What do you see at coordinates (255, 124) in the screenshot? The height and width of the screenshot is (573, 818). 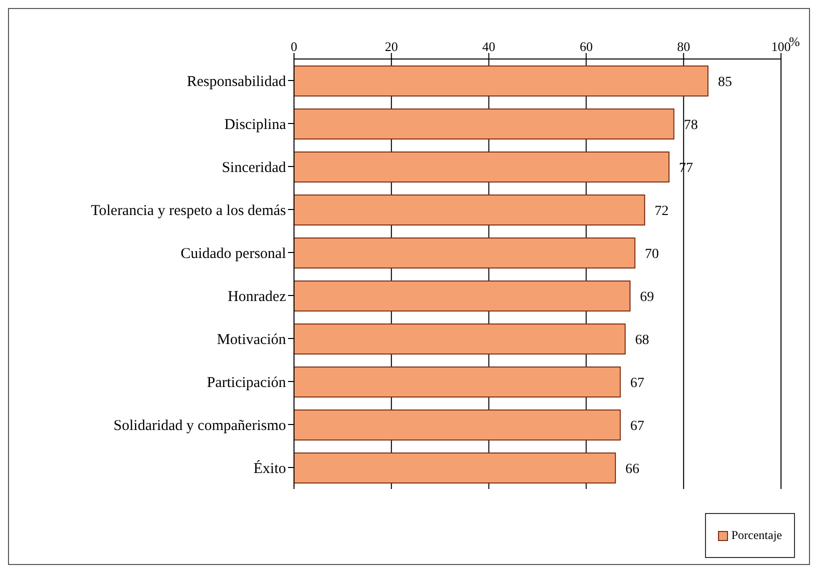 I see `y-tick-label: Disciplina` at bounding box center [255, 124].